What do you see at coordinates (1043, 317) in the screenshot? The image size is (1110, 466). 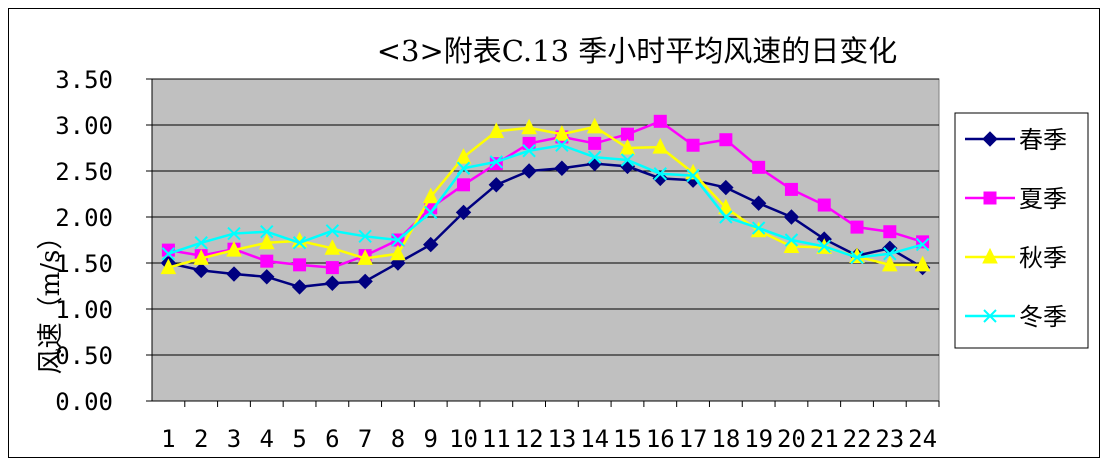 I see `legend-label: 冬季` at bounding box center [1043, 317].